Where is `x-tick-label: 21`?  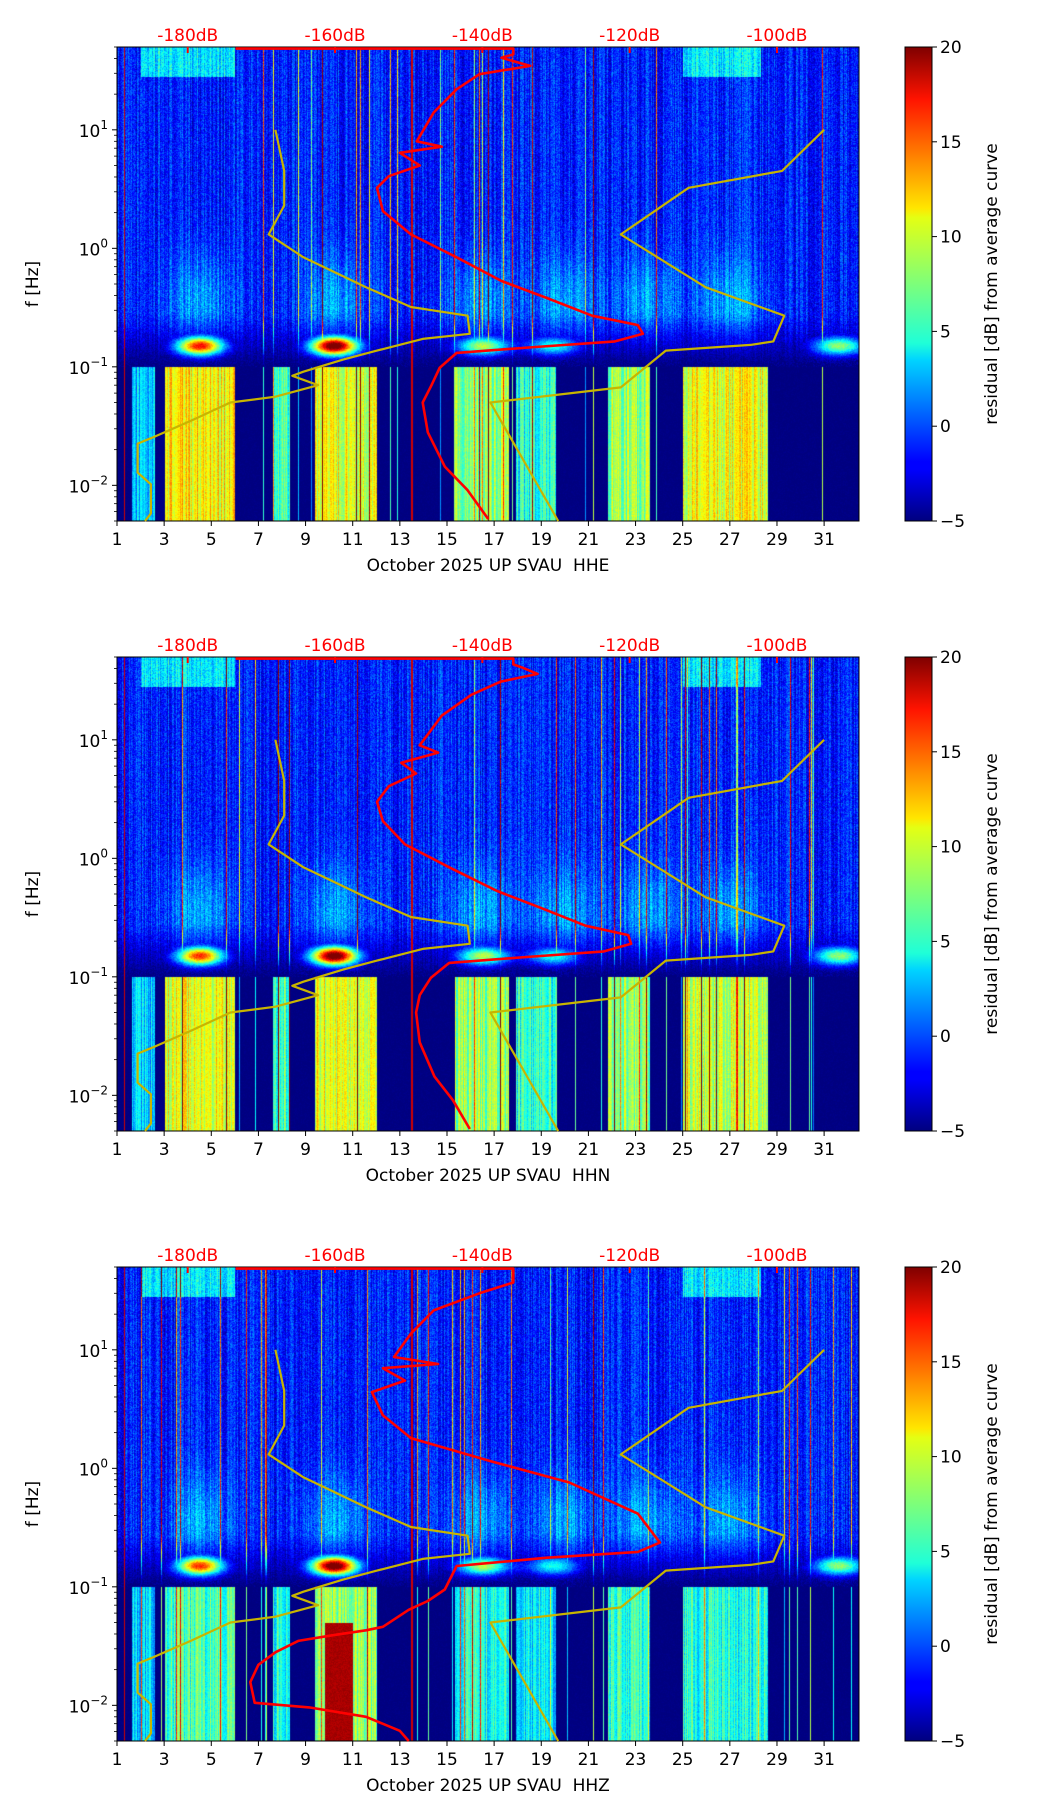
x-tick-label: 21 is located at coordinates (589, 1150).